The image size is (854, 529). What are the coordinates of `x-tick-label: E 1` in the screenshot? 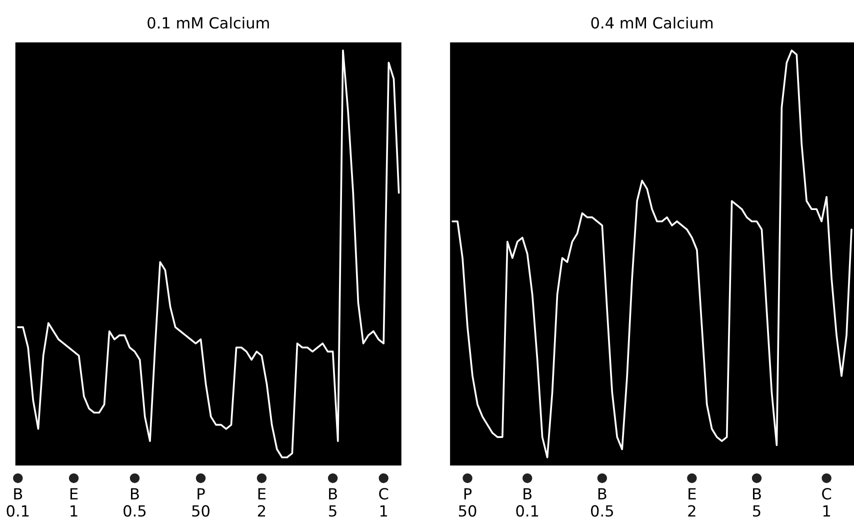 It's located at (74, 502).